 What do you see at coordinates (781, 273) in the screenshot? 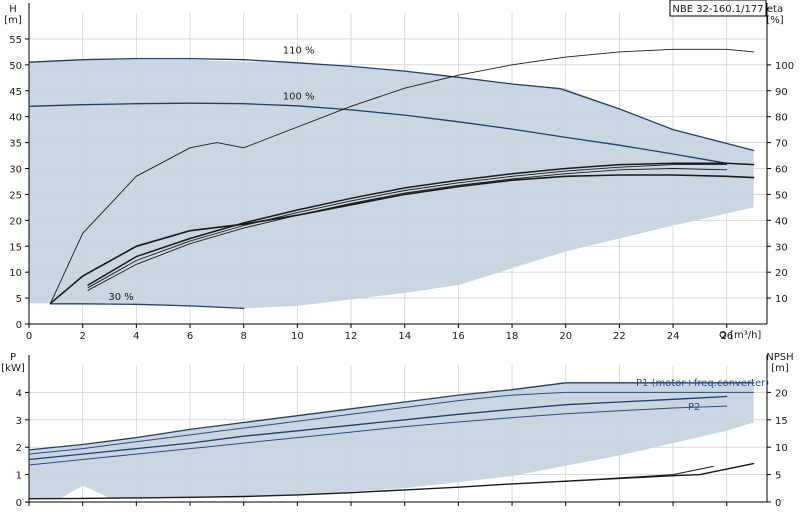
I see `head-right-tick-label: 20` at bounding box center [781, 273].